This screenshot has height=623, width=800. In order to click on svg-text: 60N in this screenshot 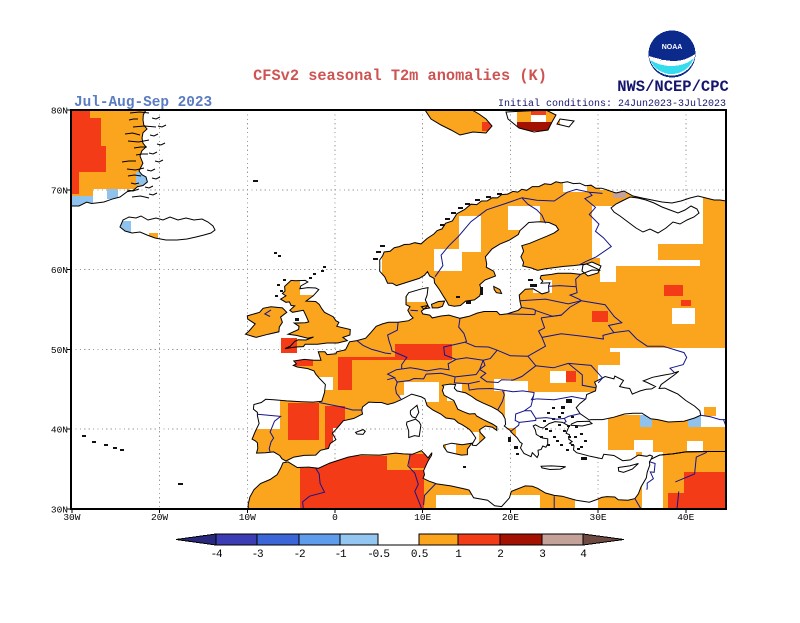, I will do `click(59, 270)`.